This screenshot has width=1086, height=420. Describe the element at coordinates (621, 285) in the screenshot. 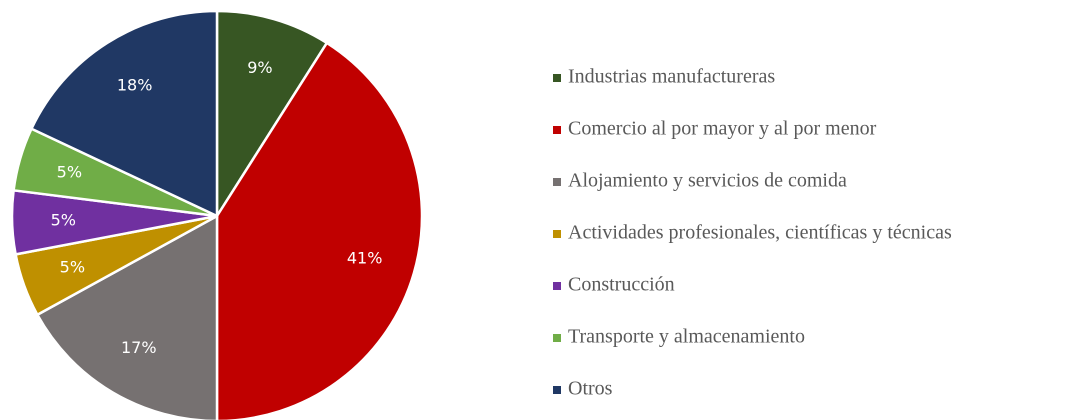

I see `legend-label: Construcción` at that location.